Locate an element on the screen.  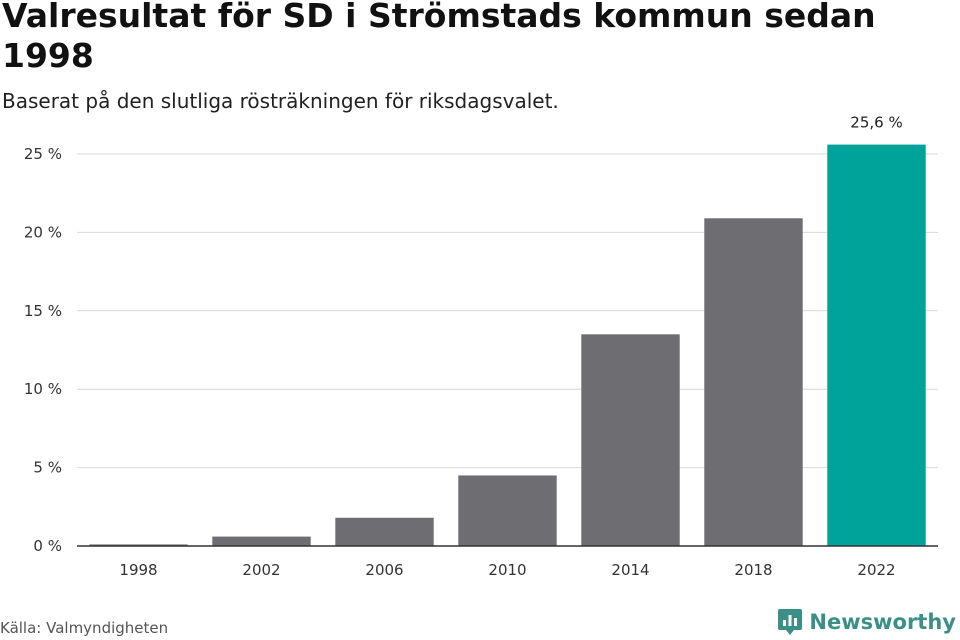
newsworthy-logo-icon is located at coordinates (790, 622).